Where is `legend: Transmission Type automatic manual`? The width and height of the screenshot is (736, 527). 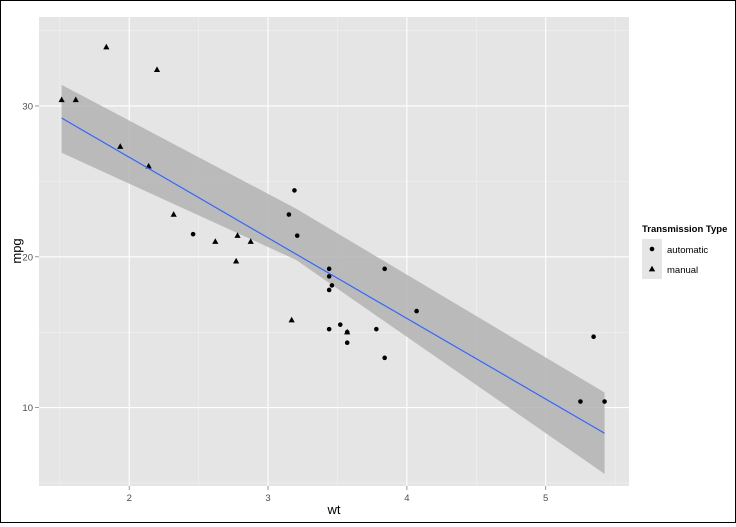
legend: Transmission Type automatic manual is located at coordinates (684, 251).